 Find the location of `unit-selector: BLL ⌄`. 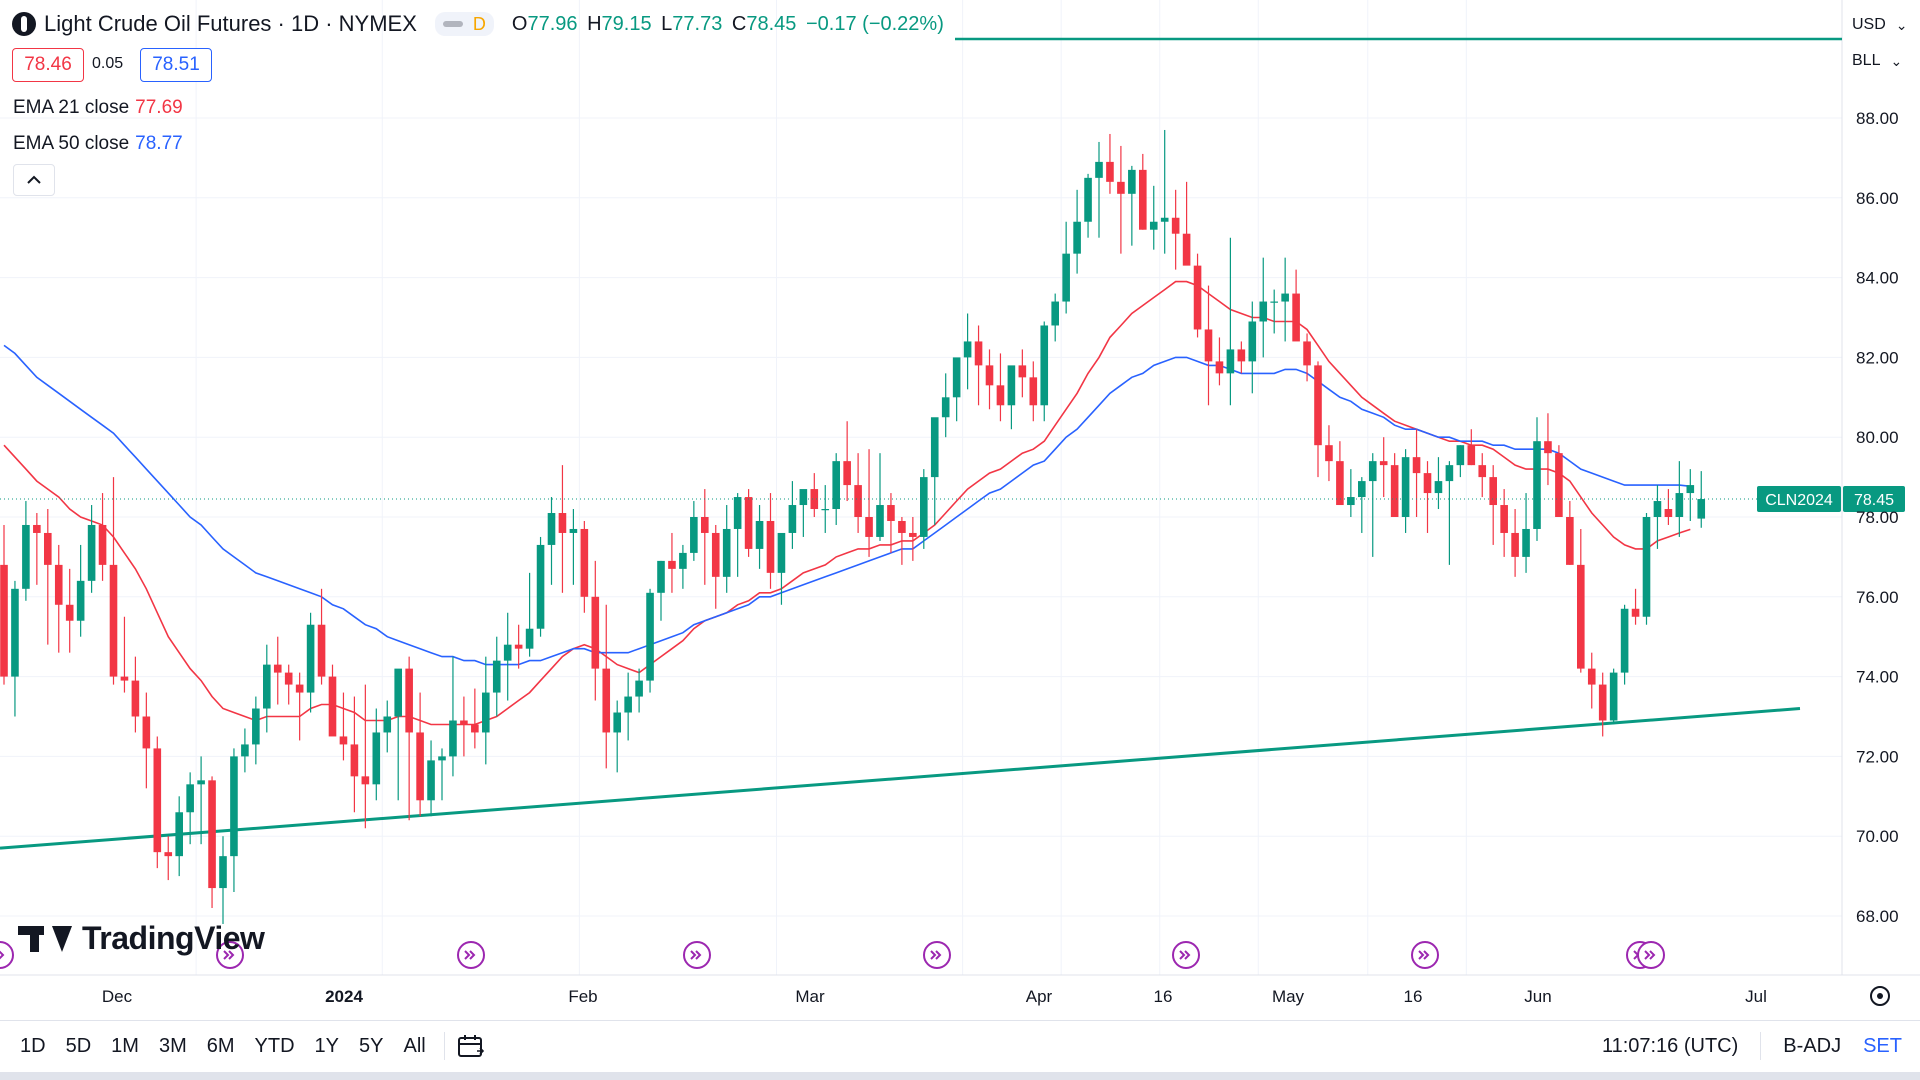

unit-selector: BLL ⌄ is located at coordinates (1877, 60).